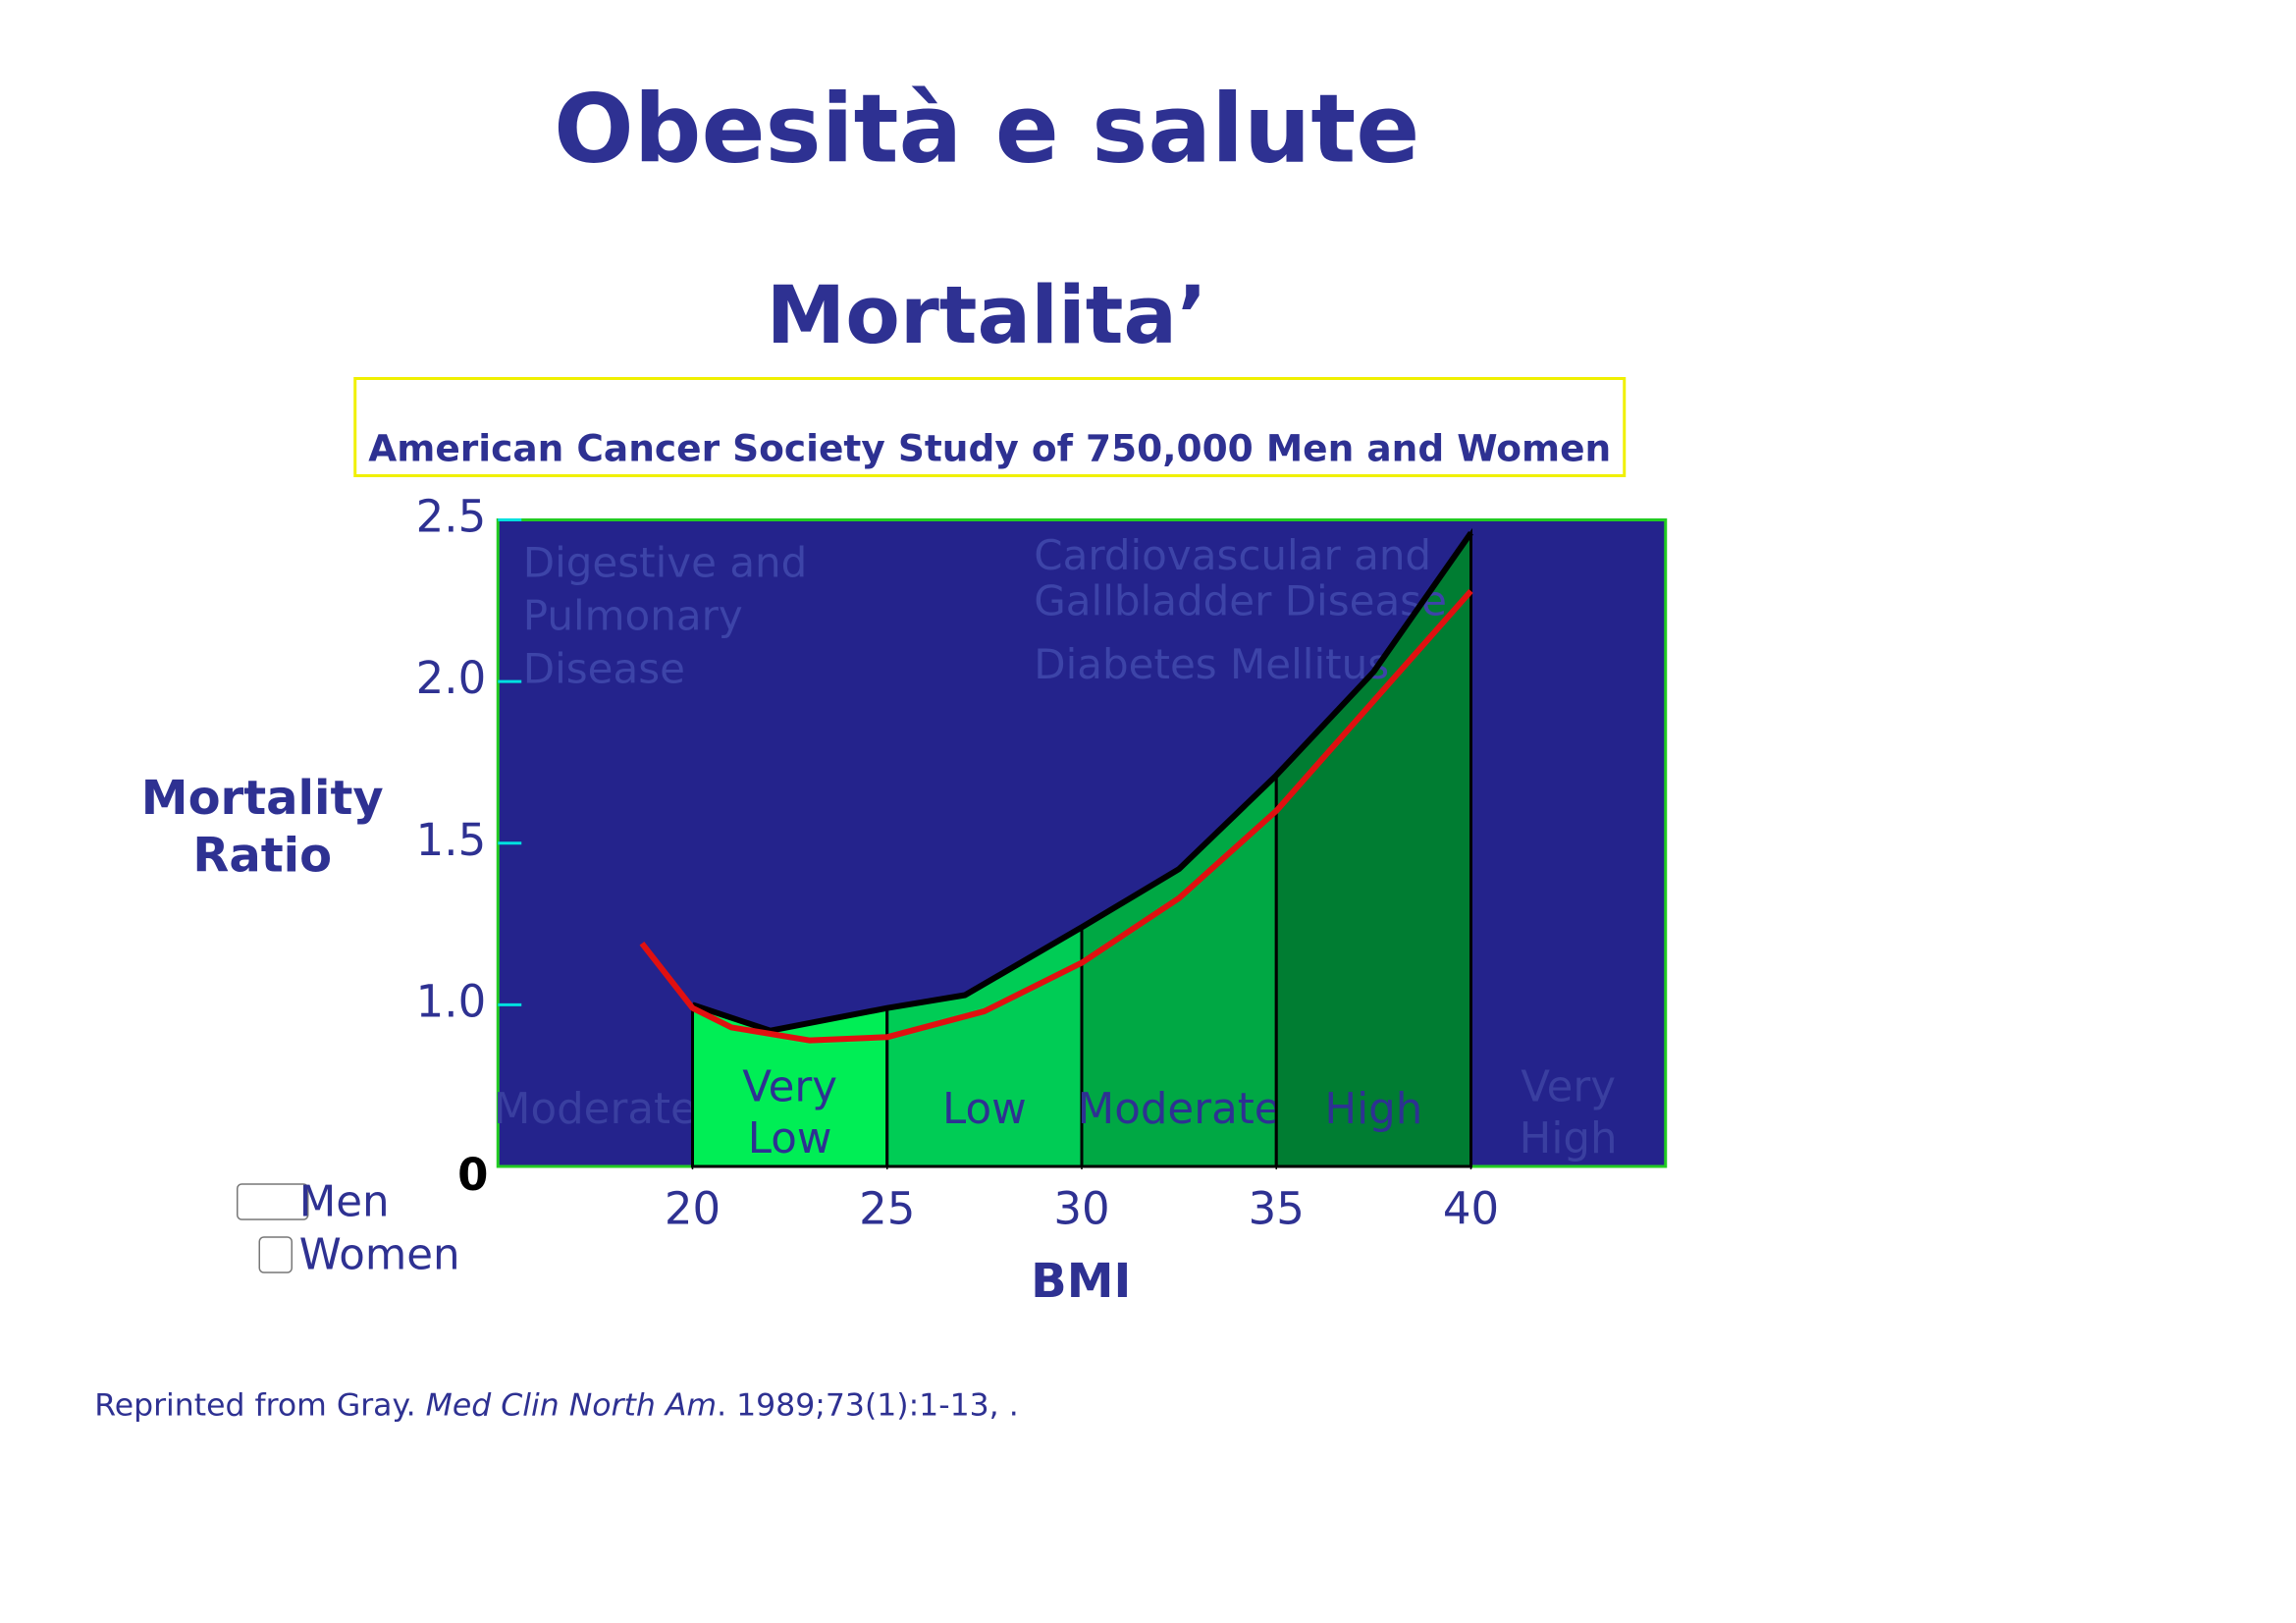  Describe the element at coordinates (868, 1406) in the screenshot. I see `source-text: . 1989;73(1):1-13, .` at that location.